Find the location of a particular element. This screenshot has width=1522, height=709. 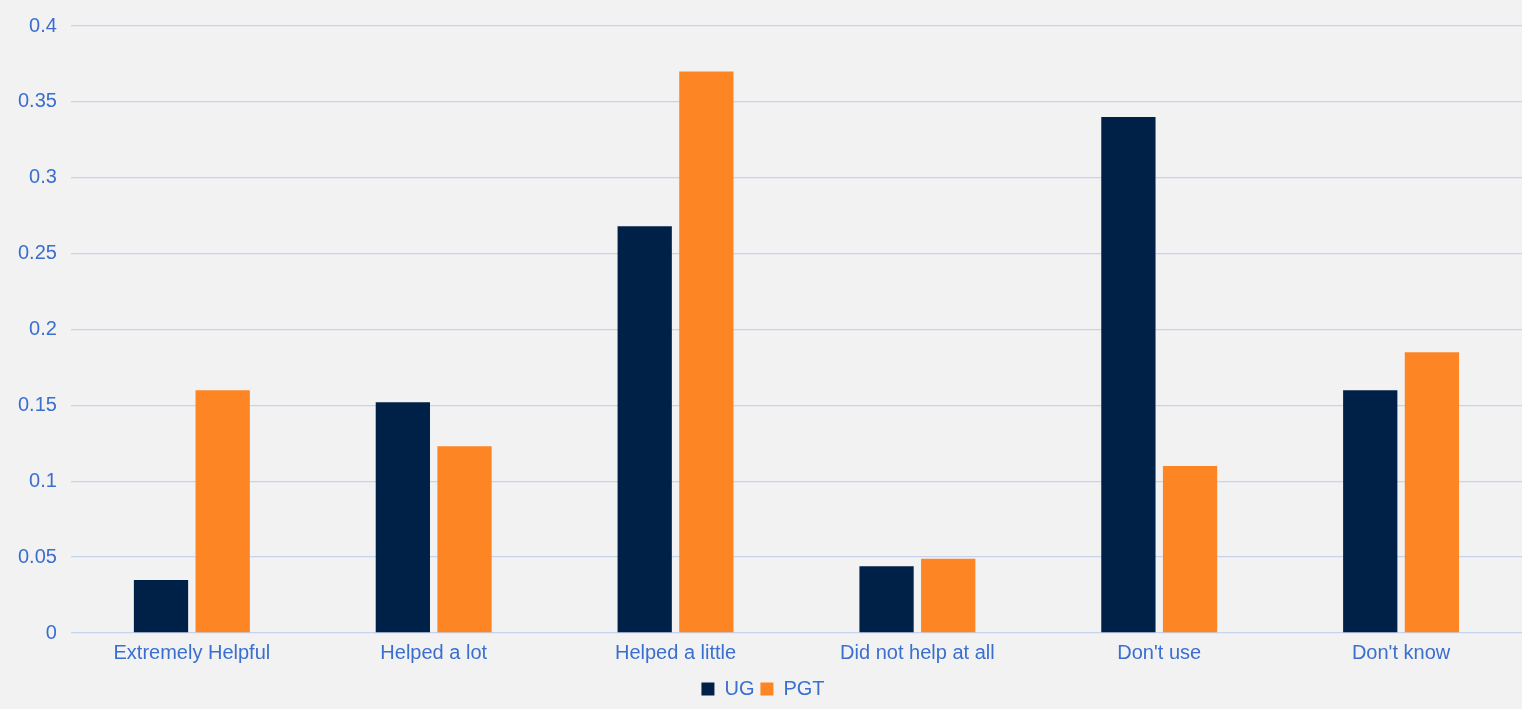

x-tick-label: Helped a little is located at coordinates (675, 651).